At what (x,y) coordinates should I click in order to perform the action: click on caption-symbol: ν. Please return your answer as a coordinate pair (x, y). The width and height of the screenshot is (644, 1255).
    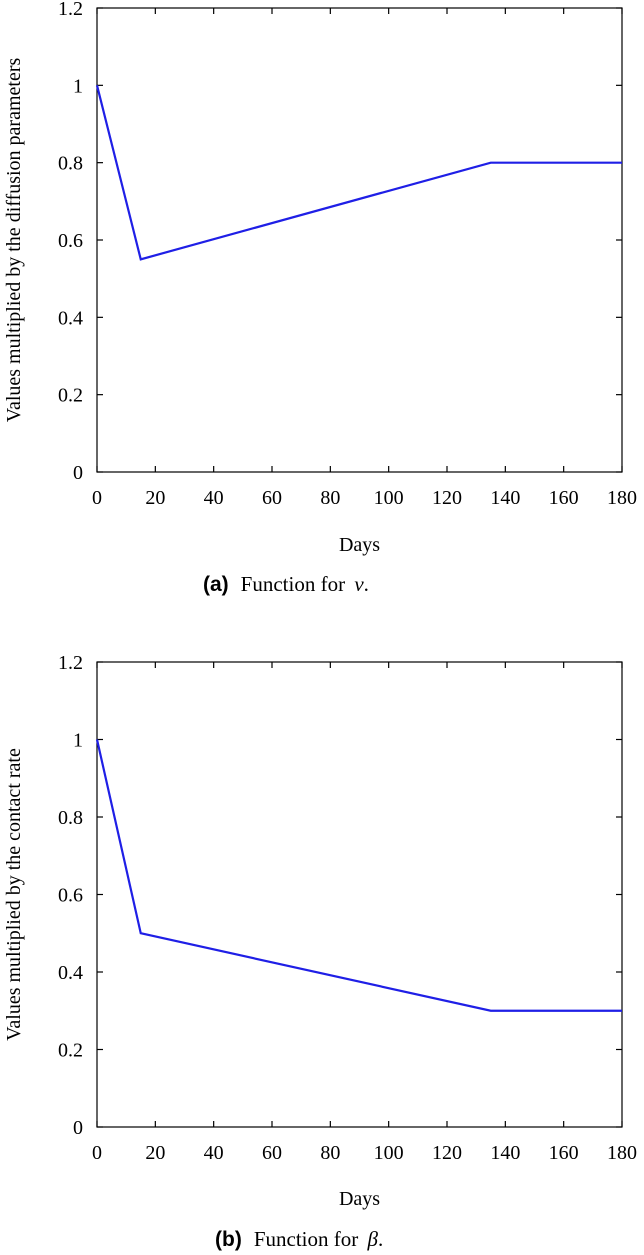
    Looking at the image, I should click on (359, 584).